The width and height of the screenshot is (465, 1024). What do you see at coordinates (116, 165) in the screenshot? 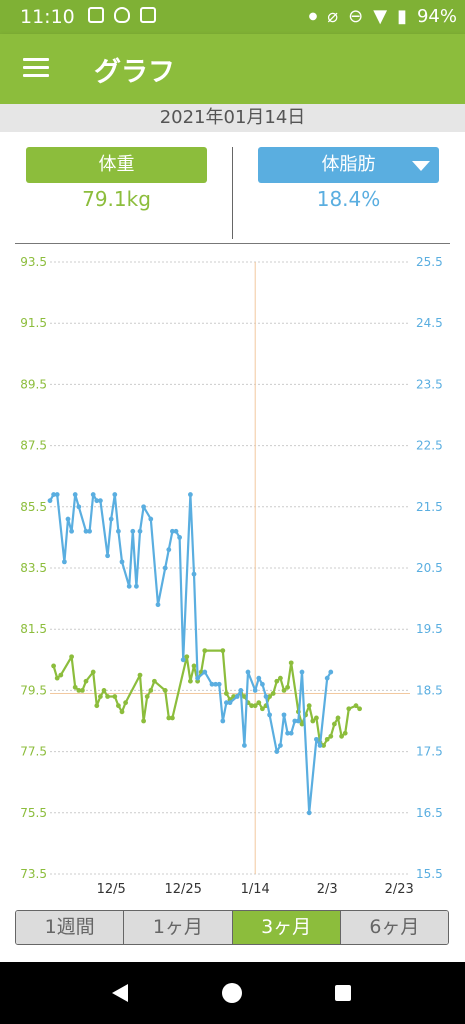
I see `weight-label: 体重` at bounding box center [116, 165].